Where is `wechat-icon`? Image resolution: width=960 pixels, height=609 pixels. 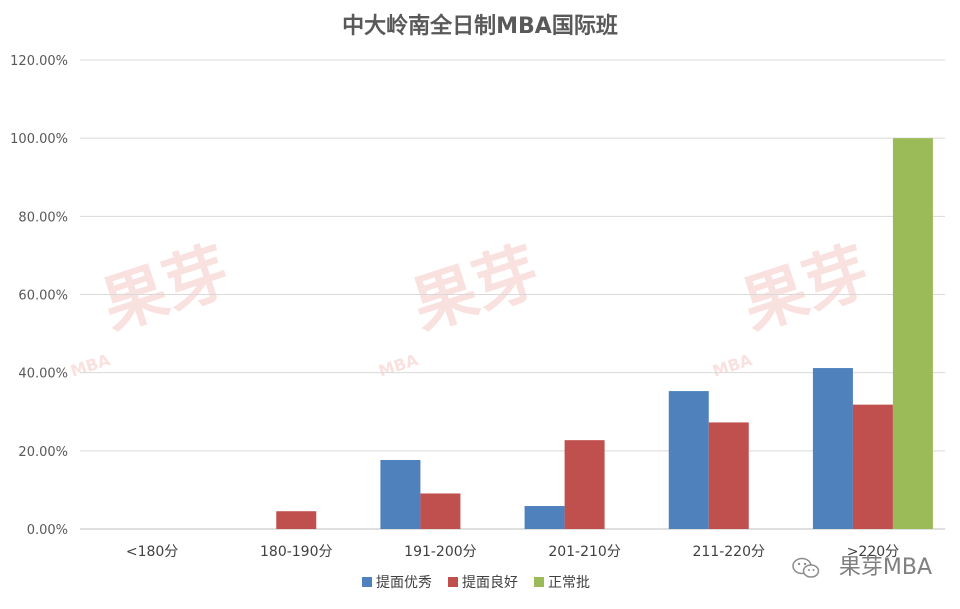
wechat-icon is located at coordinates (806, 567).